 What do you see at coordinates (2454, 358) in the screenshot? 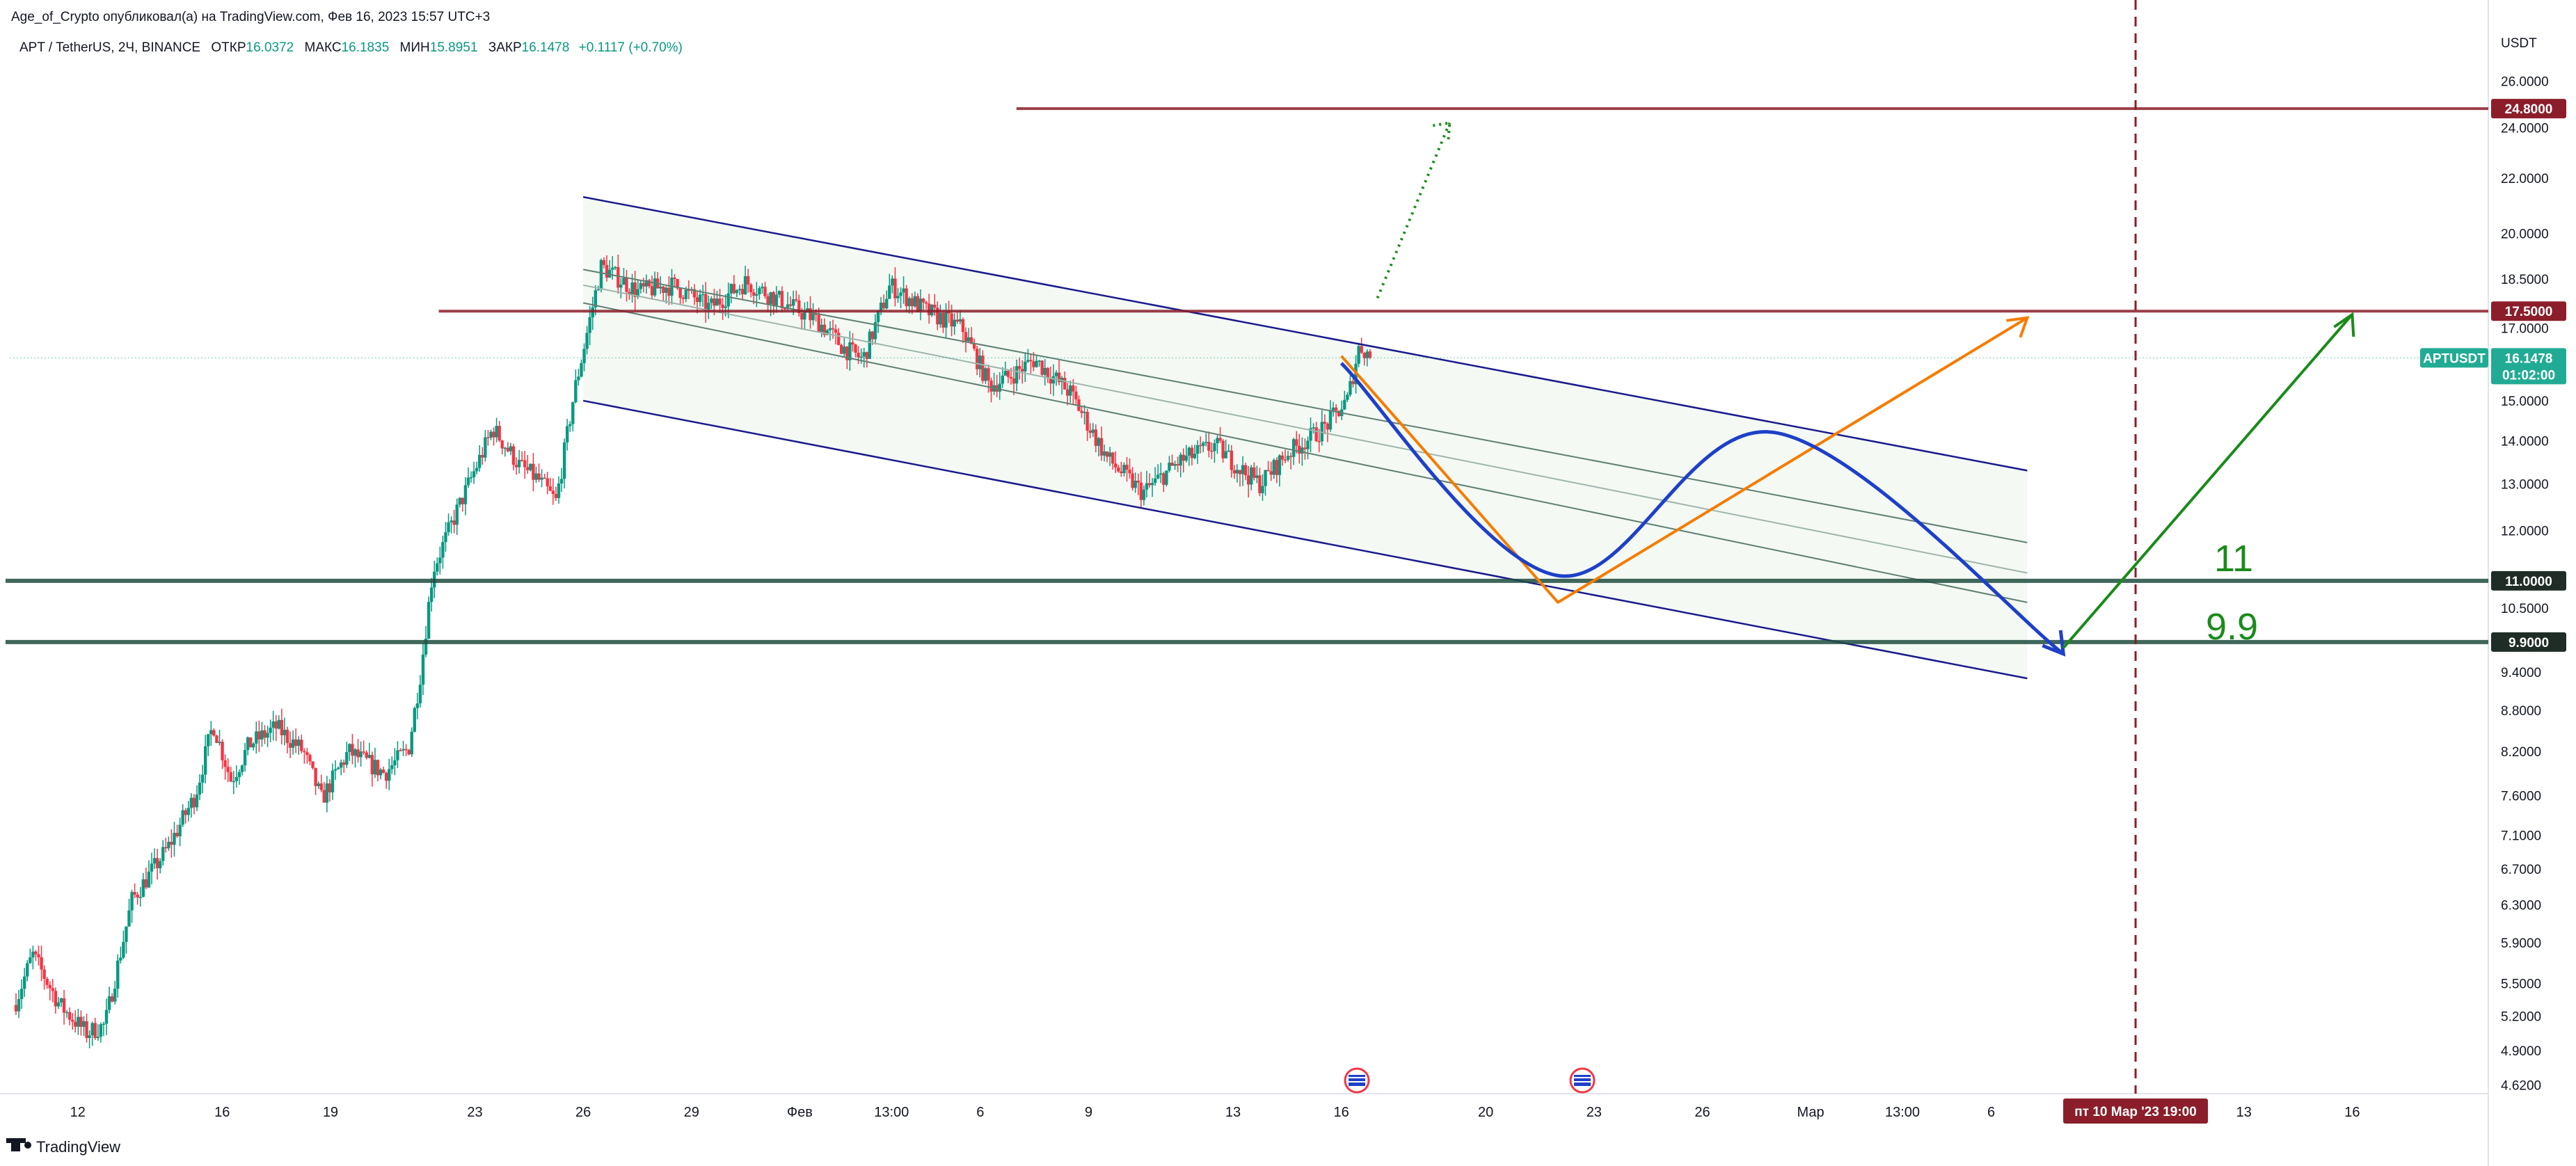
I see `last-price-ticker: APTUSDT` at bounding box center [2454, 358].